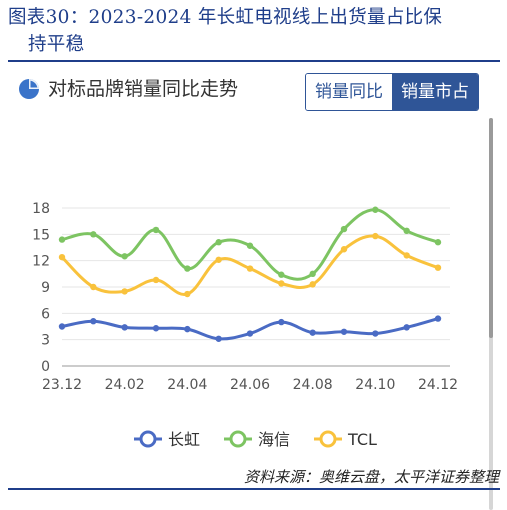 The height and width of the screenshot is (510, 507). Describe the element at coordinates (29, 89) in the screenshot. I see `pie-chart-icon` at that location.